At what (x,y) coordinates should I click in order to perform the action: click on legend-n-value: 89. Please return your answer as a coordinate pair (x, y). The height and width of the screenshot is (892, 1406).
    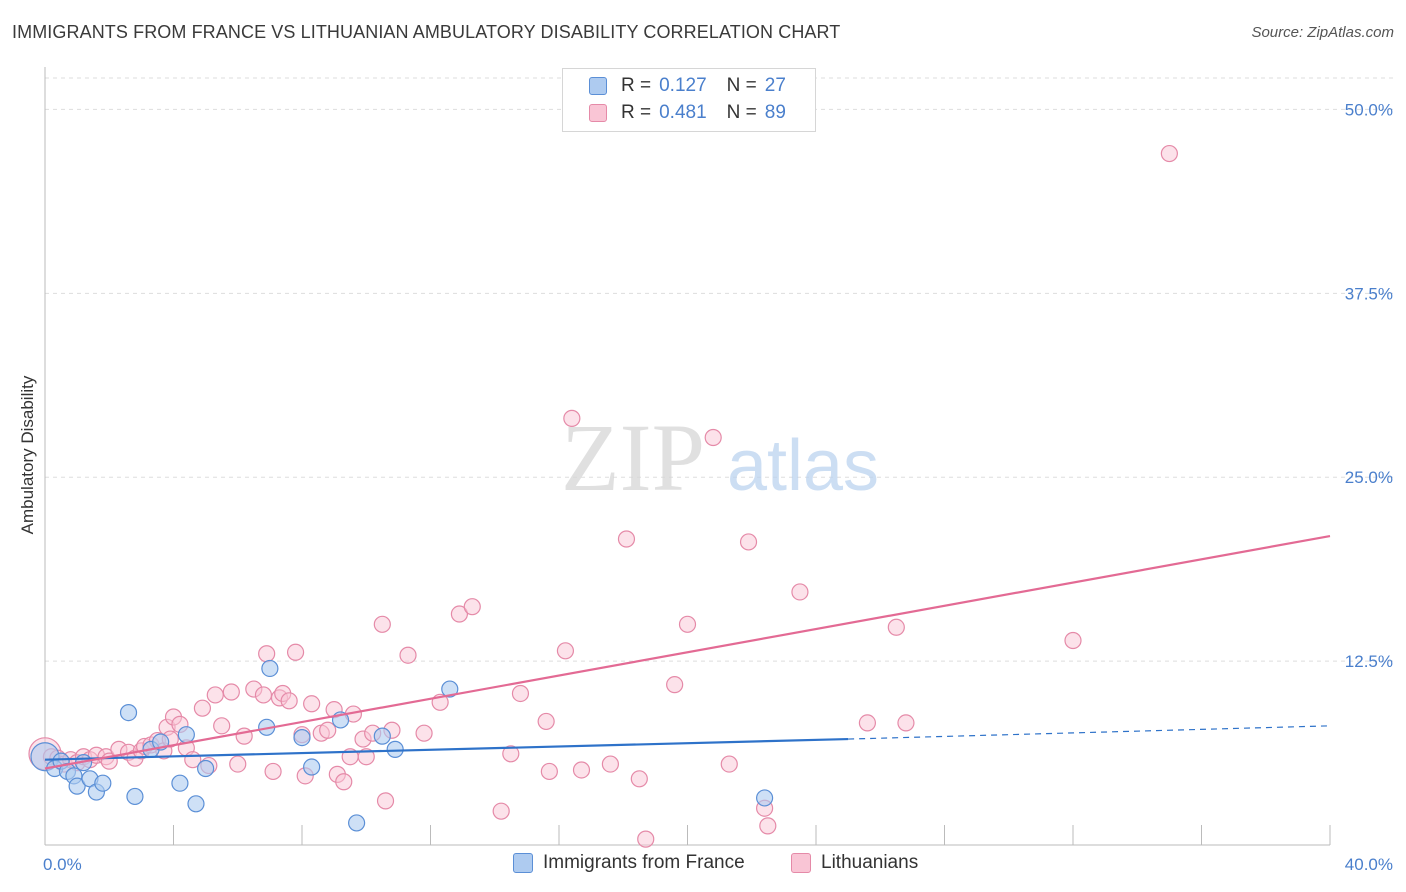
    Looking at the image, I should click on (775, 112).